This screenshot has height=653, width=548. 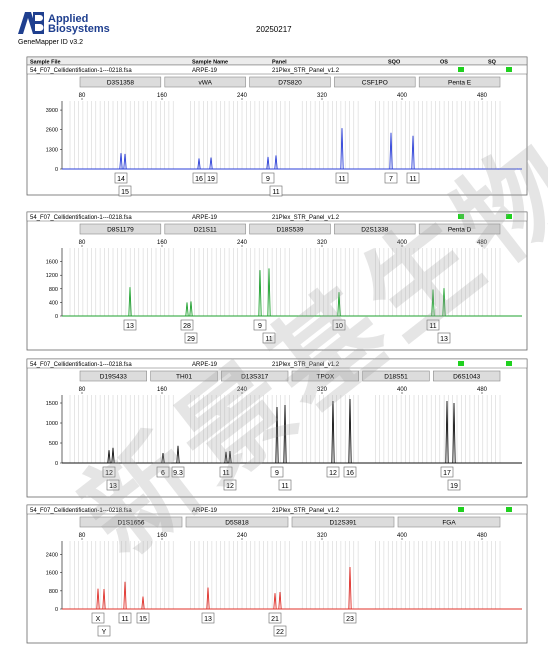 I want to click on marker-label: TH01, so click(x=184, y=377).